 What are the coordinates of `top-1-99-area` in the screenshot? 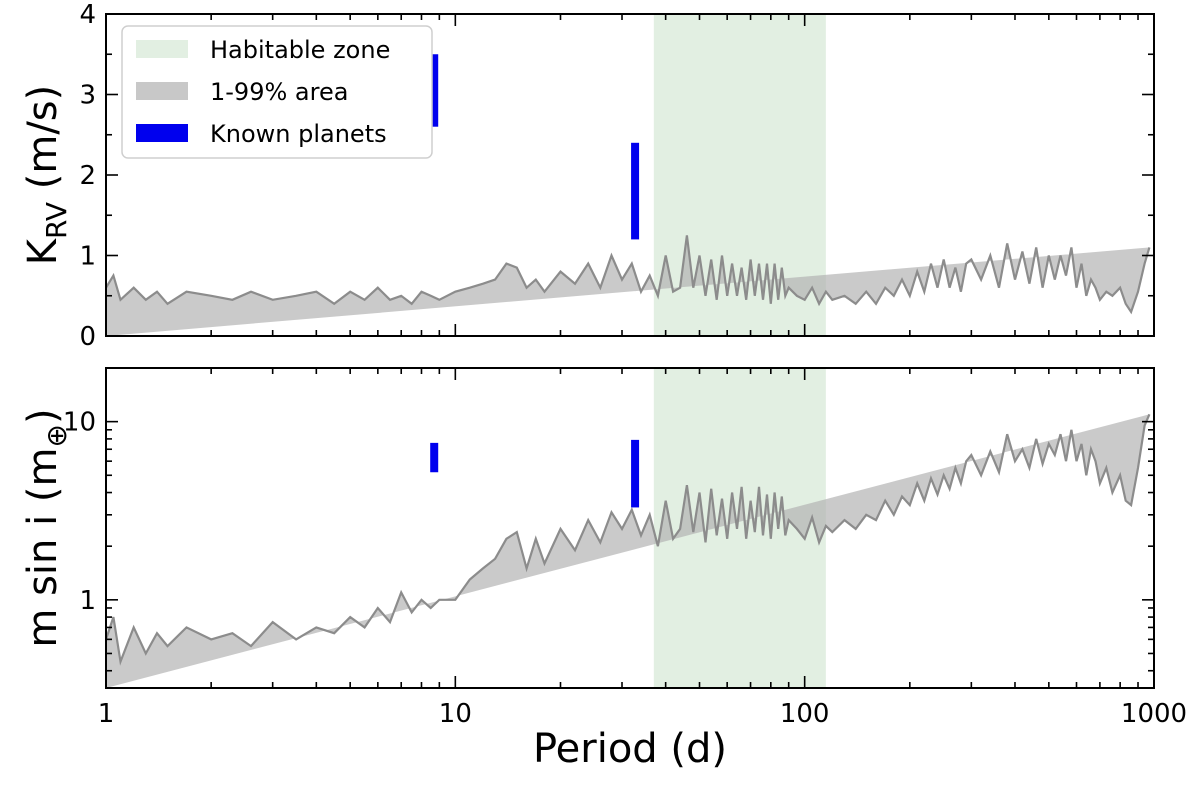 It's located at (628, 285).